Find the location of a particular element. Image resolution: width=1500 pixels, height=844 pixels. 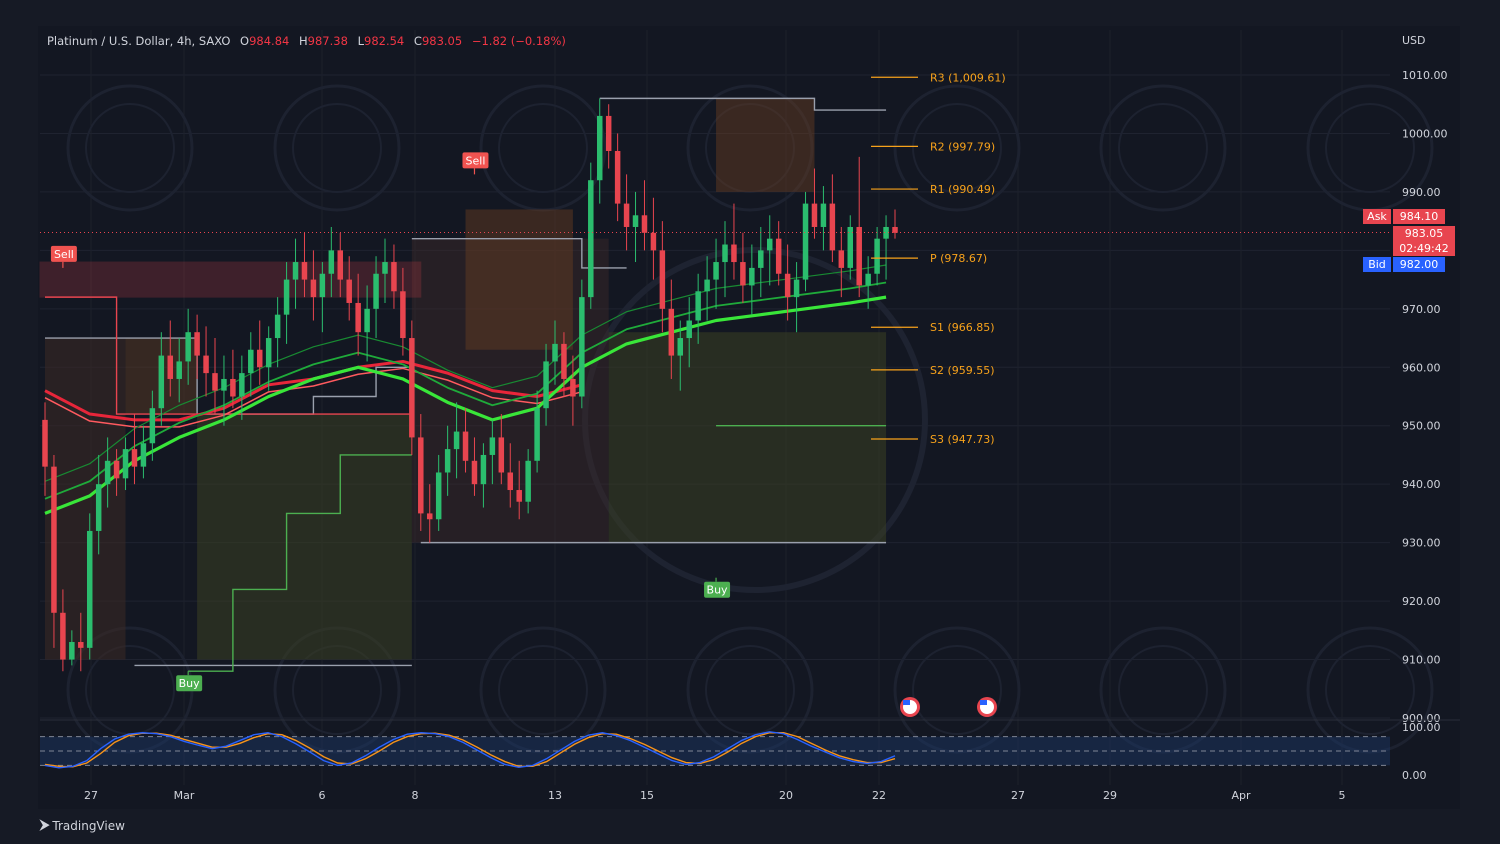

open-label: O is located at coordinates (245, 41).